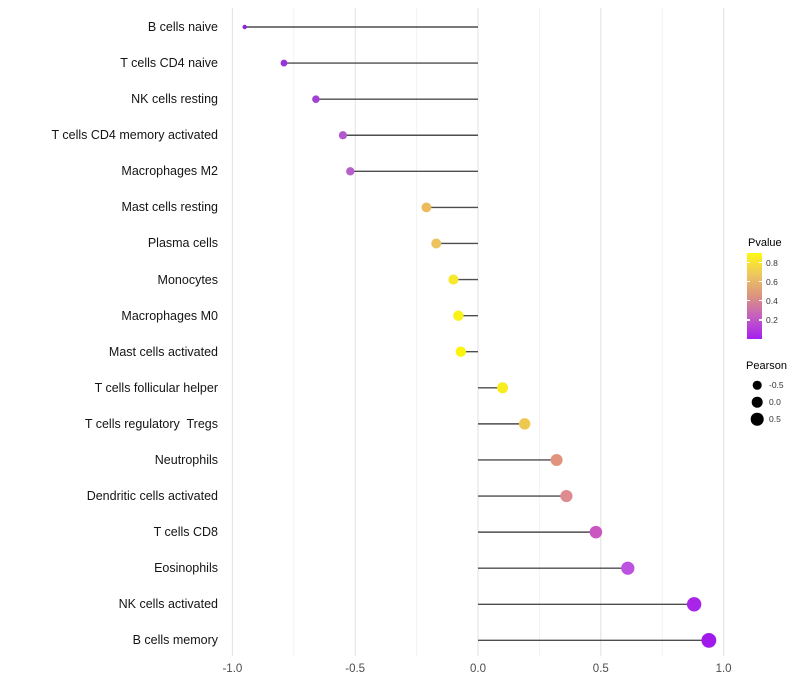 The height and width of the screenshot is (700, 800). I want to click on colorbar-tick-label: 0.2, so click(772, 319).